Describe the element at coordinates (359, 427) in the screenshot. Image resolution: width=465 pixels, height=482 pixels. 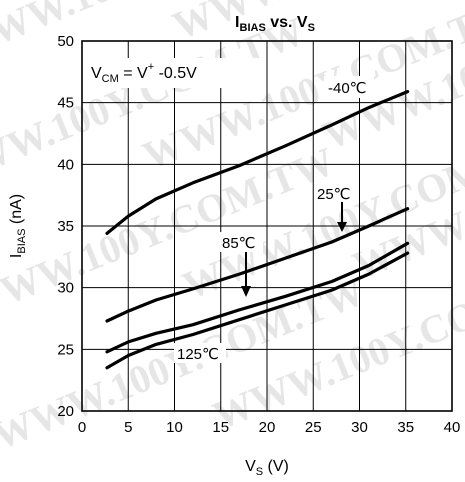
I see `x-tick-label-6: 30` at that location.